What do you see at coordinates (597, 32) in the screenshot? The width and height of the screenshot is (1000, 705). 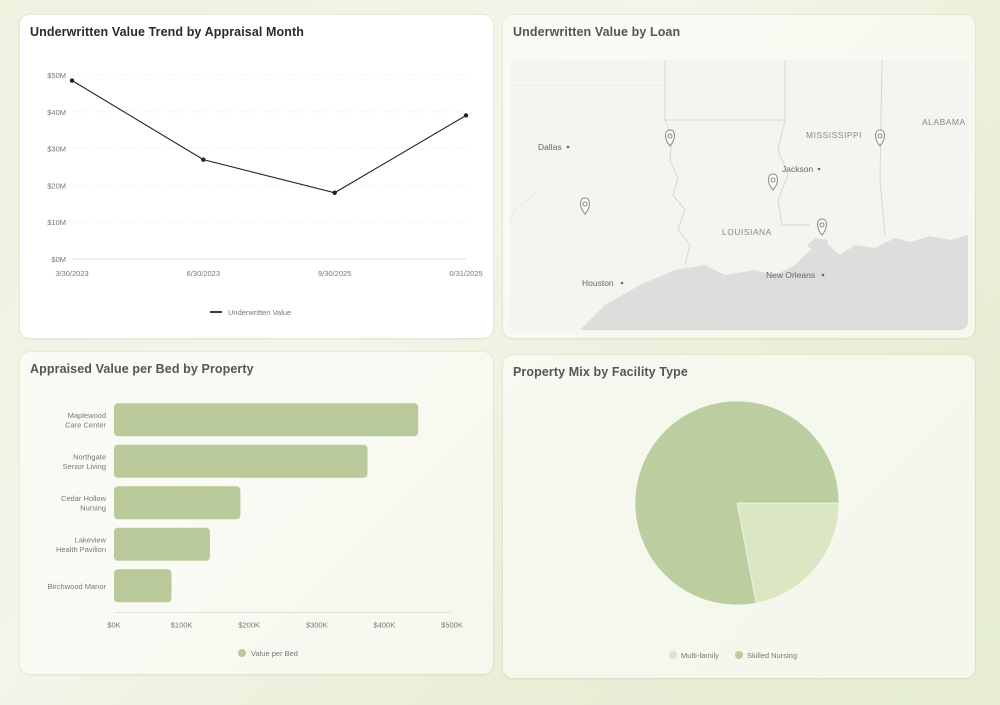 I see `map-title: Underwritten Value by Loan` at bounding box center [597, 32].